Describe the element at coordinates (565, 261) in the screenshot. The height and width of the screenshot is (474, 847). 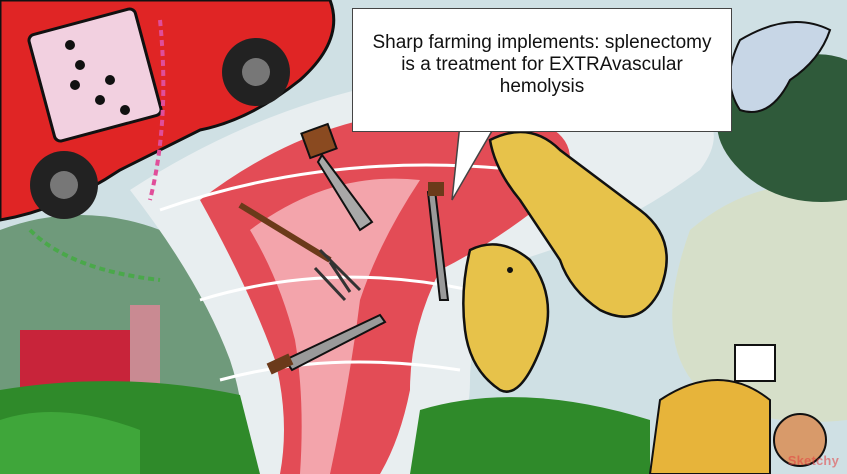
I see `camels` at that location.